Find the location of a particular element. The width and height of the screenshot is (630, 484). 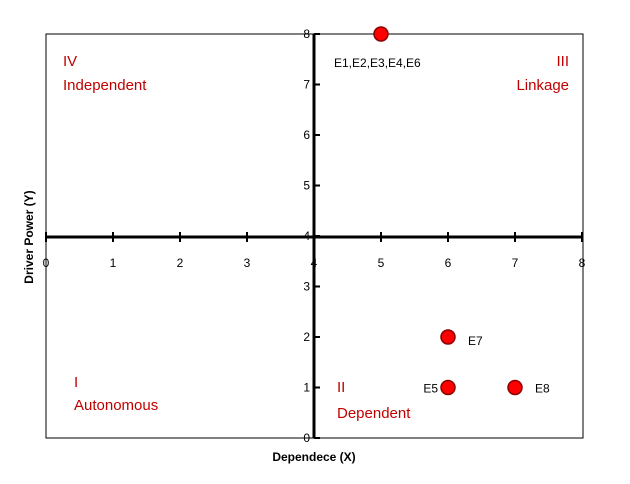

y-tick-label: 6 is located at coordinates (306, 135).